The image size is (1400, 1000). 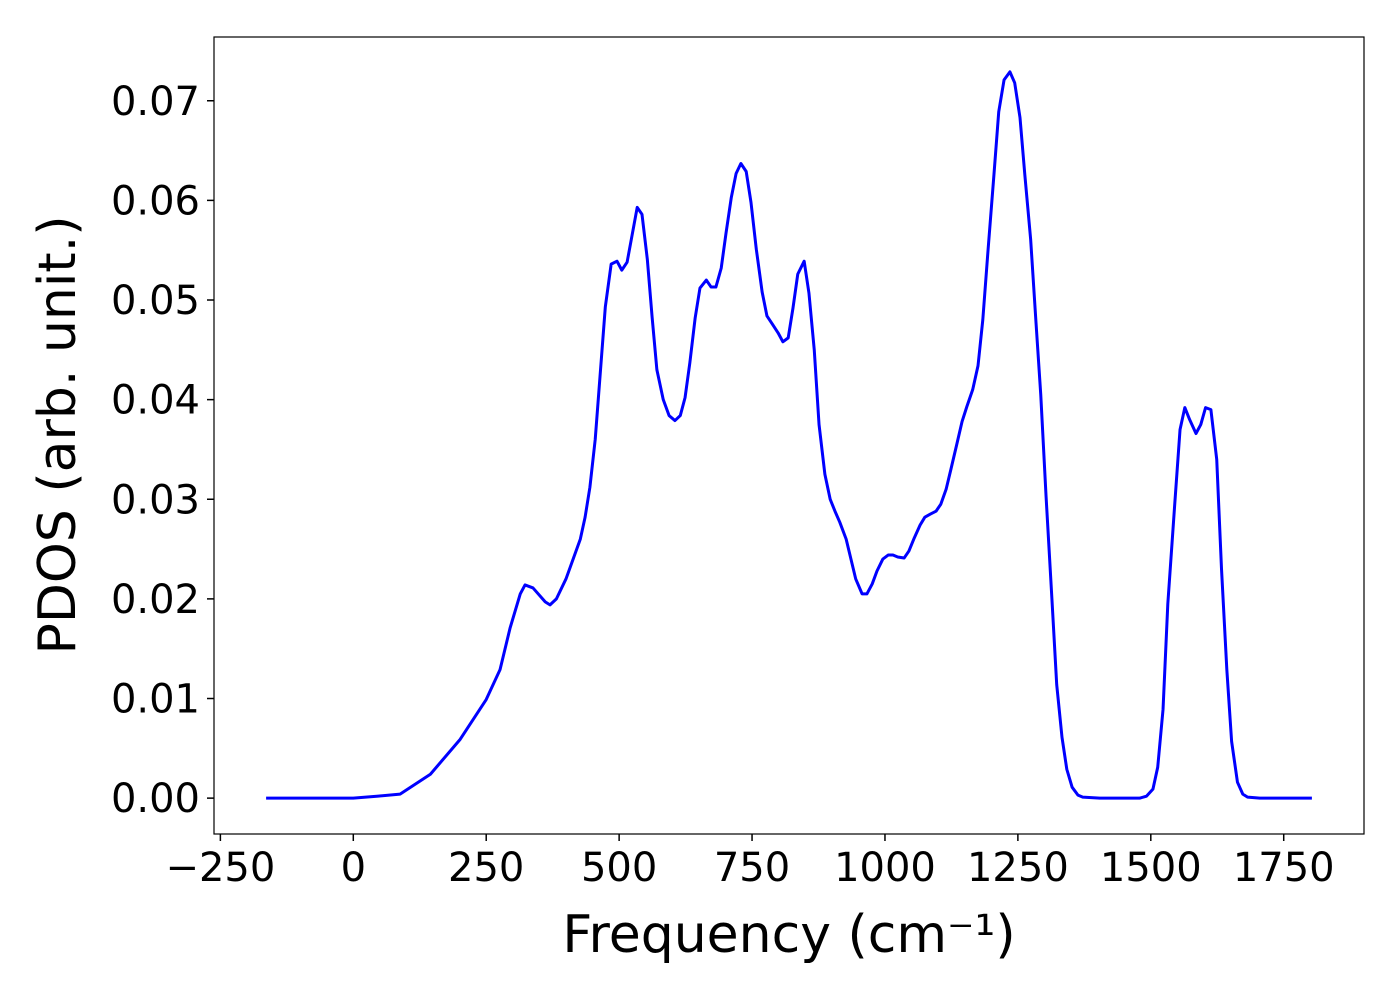 What do you see at coordinates (155, 799) in the screenshot?
I see `y-tick-label: 0.00` at bounding box center [155, 799].